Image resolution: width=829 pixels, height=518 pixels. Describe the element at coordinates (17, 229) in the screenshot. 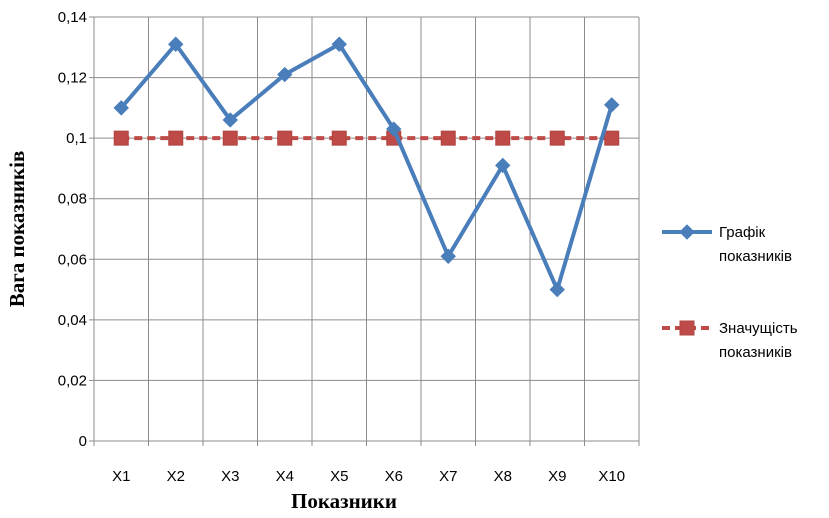

I see `y-axis-label: Вага показників` at that location.